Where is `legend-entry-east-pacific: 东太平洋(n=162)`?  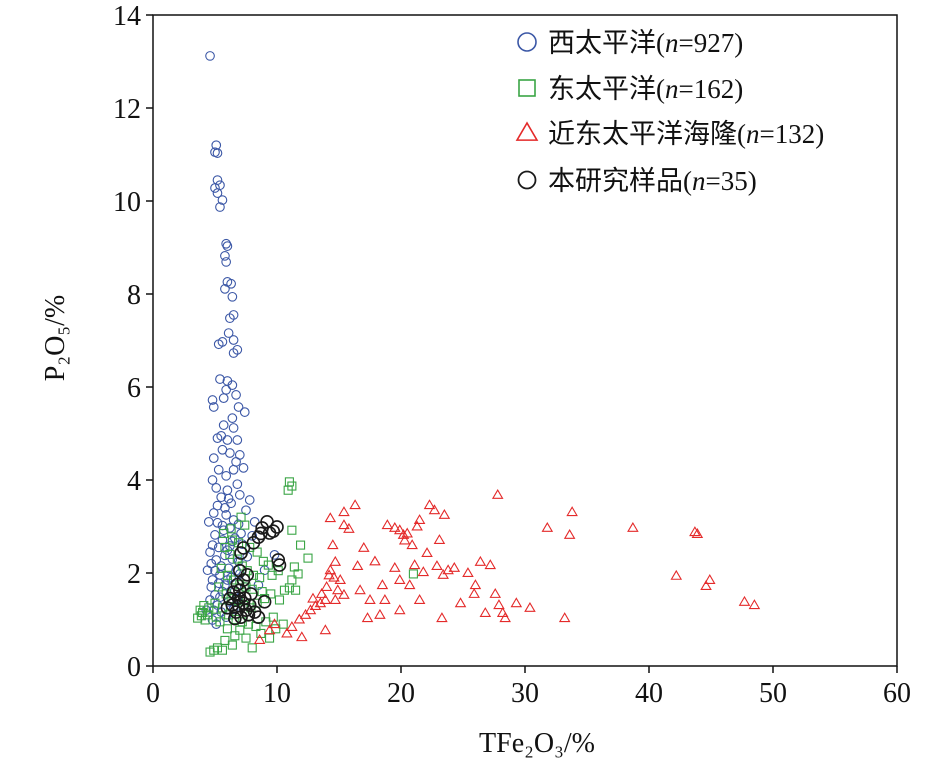
legend-entry-east-pacific: 东太平洋(n=162) is located at coordinates (630, 89).